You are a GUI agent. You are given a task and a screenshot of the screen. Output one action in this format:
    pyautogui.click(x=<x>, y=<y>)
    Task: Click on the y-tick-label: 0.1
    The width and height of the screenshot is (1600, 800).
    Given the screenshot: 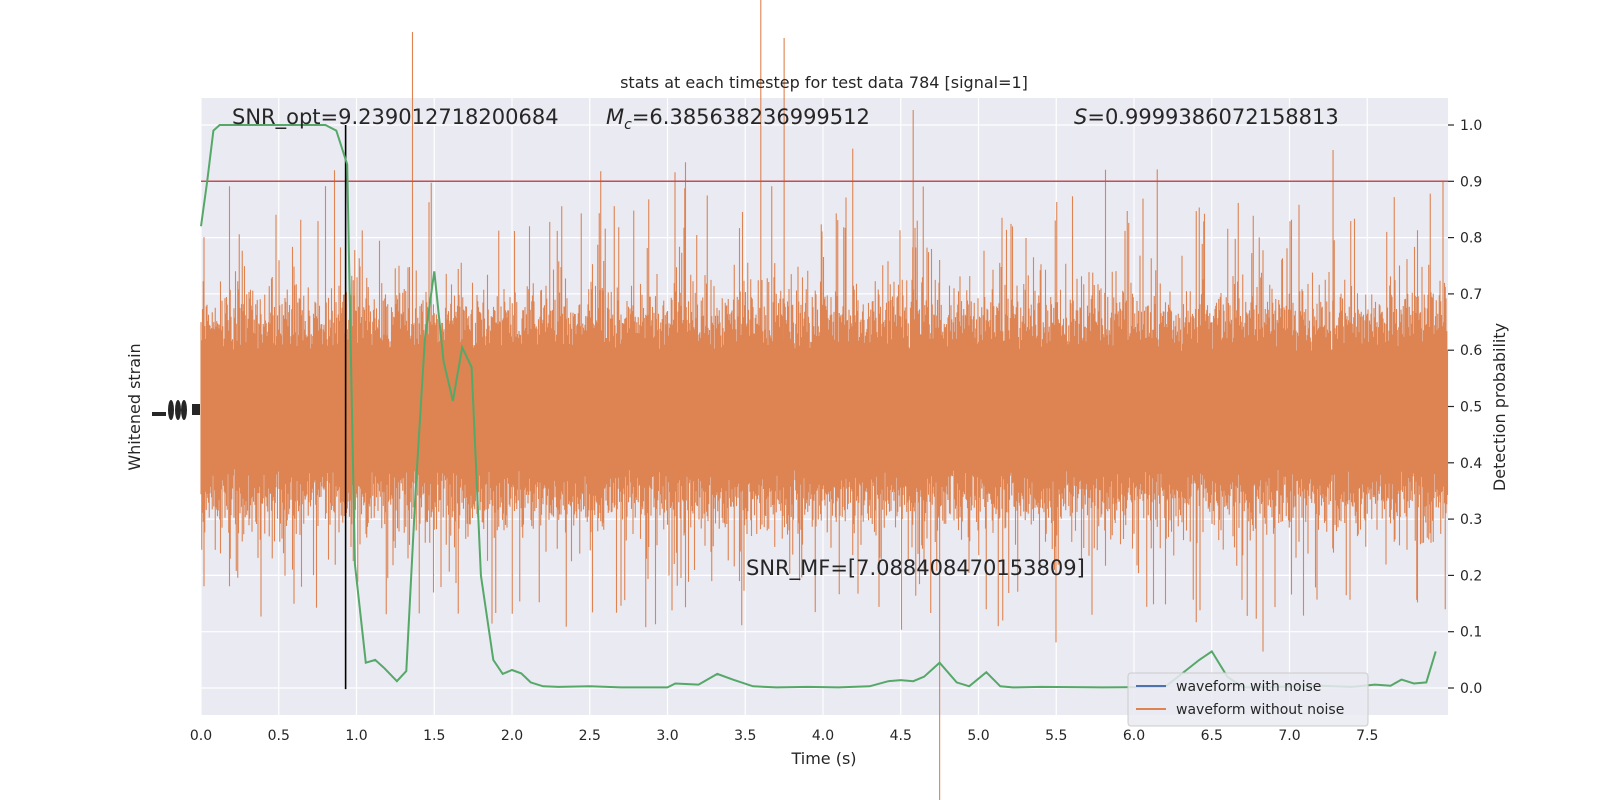 What is the action you would take?
    pyautogui.click(x=1471, y=633)
    